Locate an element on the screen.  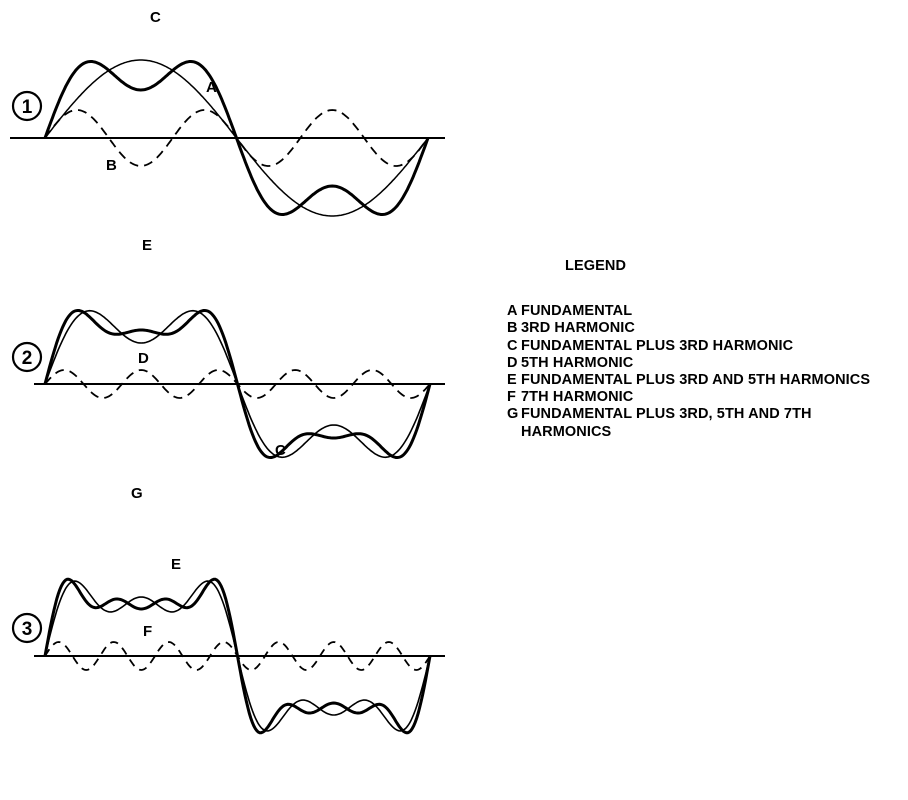
panel-3: 3 G E F is located at coordinates (228, 610).